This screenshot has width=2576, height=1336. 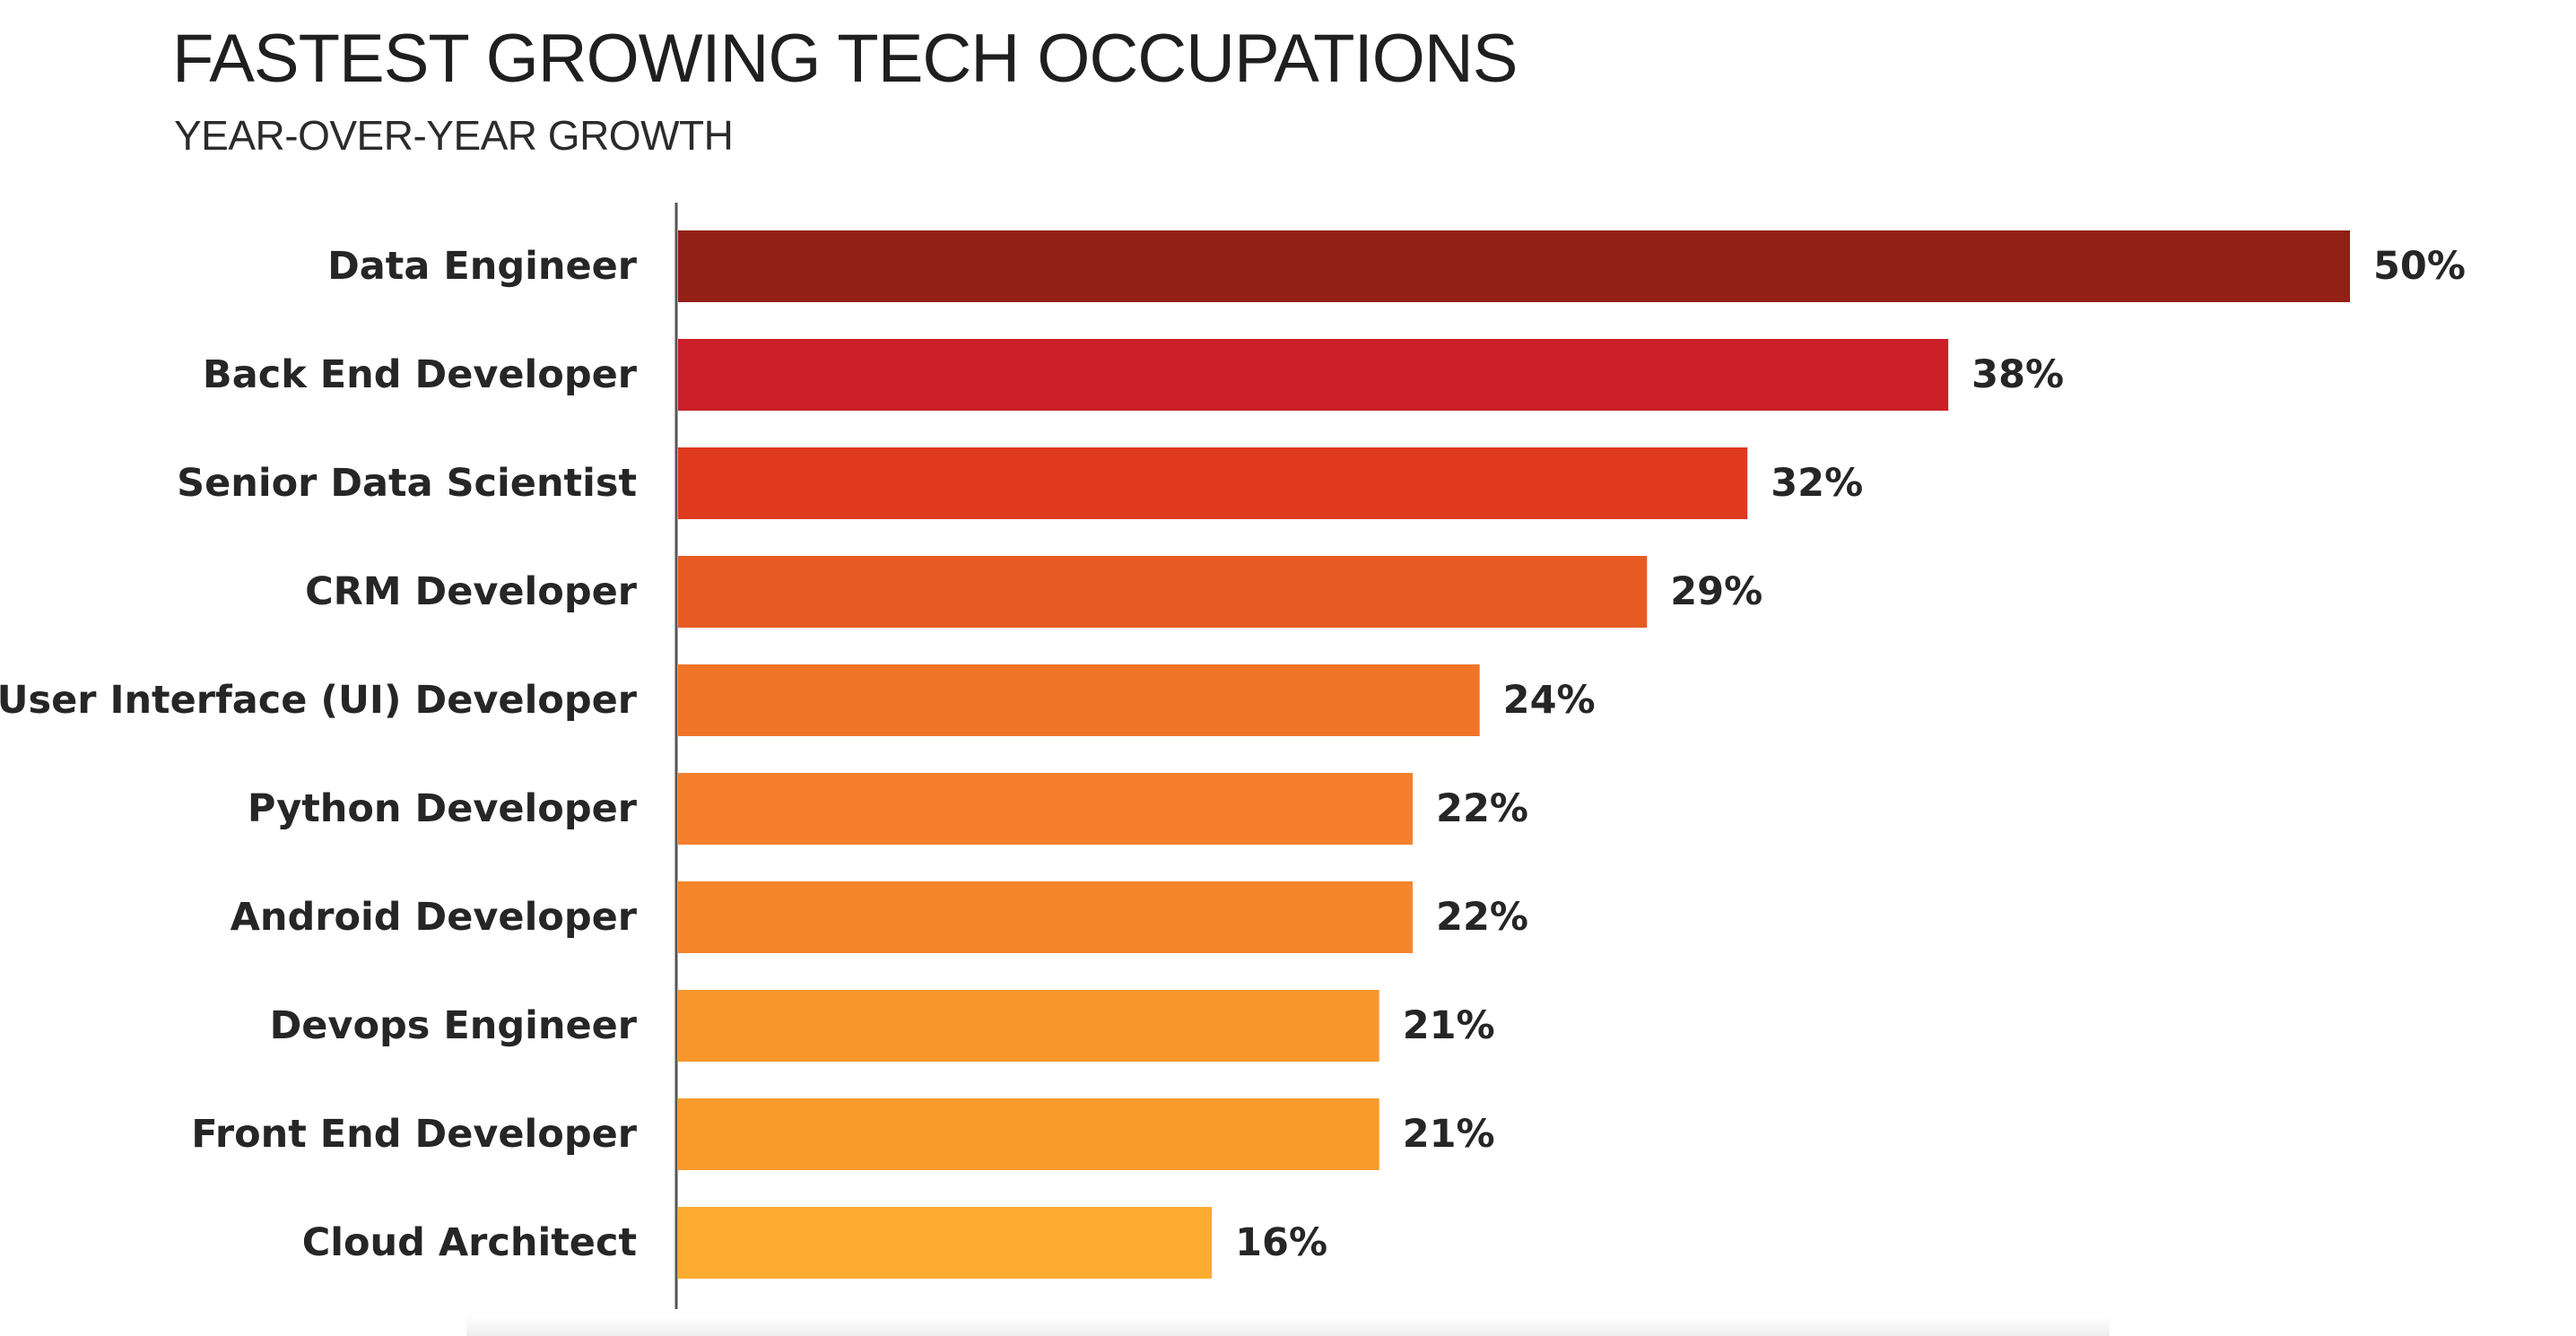 What do you see at coordinates (1288, 1326) in the screenshot?
I see `bottom-shadow` at bounding box center [1288, 1326].